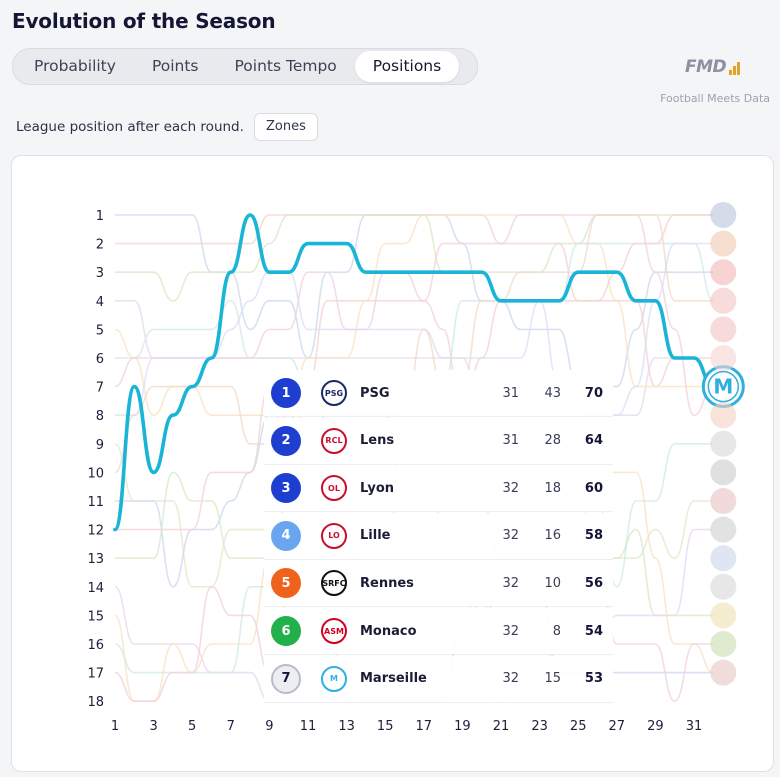 The width and height of the screenshot is (780, 777). What do you see at coordinates (95, 702) in the screenshot?
I see `y-tick-label: 18` at bounding box center [95, 702].